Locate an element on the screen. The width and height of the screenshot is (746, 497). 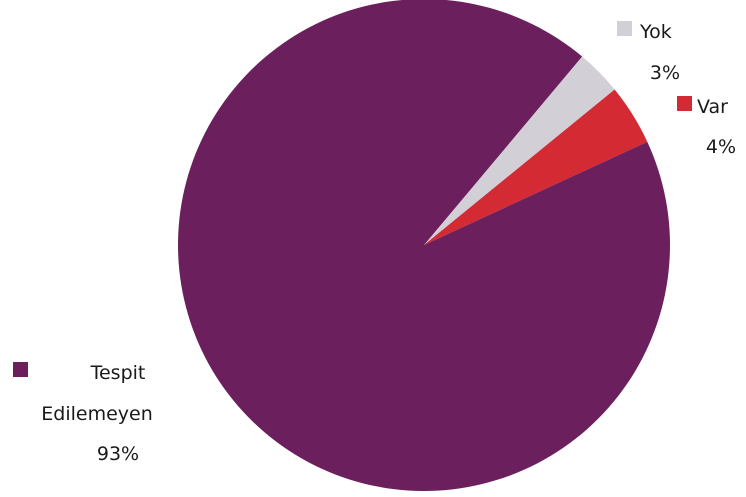
slice-label: Tespit is located at coordinates (118, 373).